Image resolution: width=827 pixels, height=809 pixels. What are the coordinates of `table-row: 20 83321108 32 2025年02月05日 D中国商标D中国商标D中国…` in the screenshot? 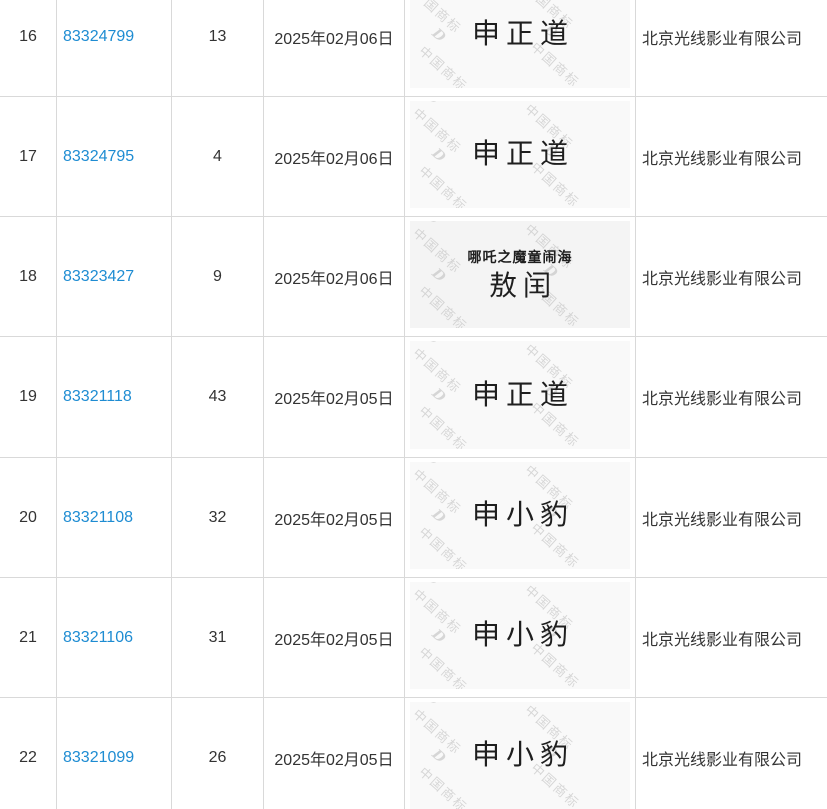 It's located at (413, 518).